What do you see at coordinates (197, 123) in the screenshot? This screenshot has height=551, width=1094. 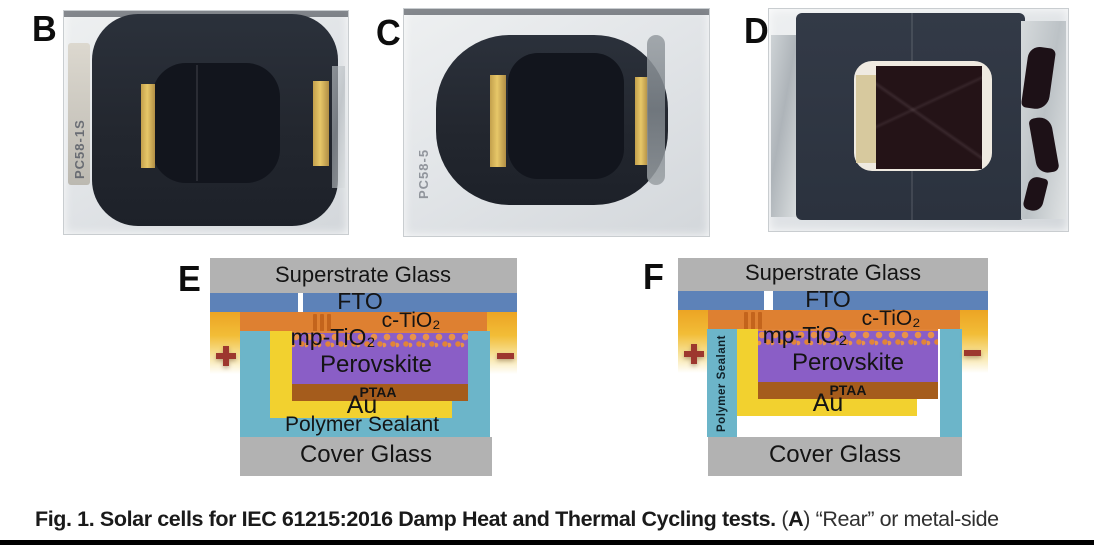 I see `scribe-line` at bounding box center [197, 123].